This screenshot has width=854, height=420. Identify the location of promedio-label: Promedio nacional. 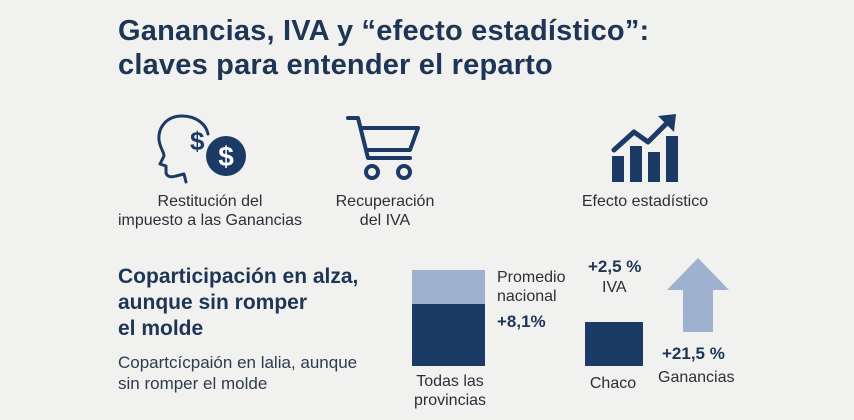
(542, 287).